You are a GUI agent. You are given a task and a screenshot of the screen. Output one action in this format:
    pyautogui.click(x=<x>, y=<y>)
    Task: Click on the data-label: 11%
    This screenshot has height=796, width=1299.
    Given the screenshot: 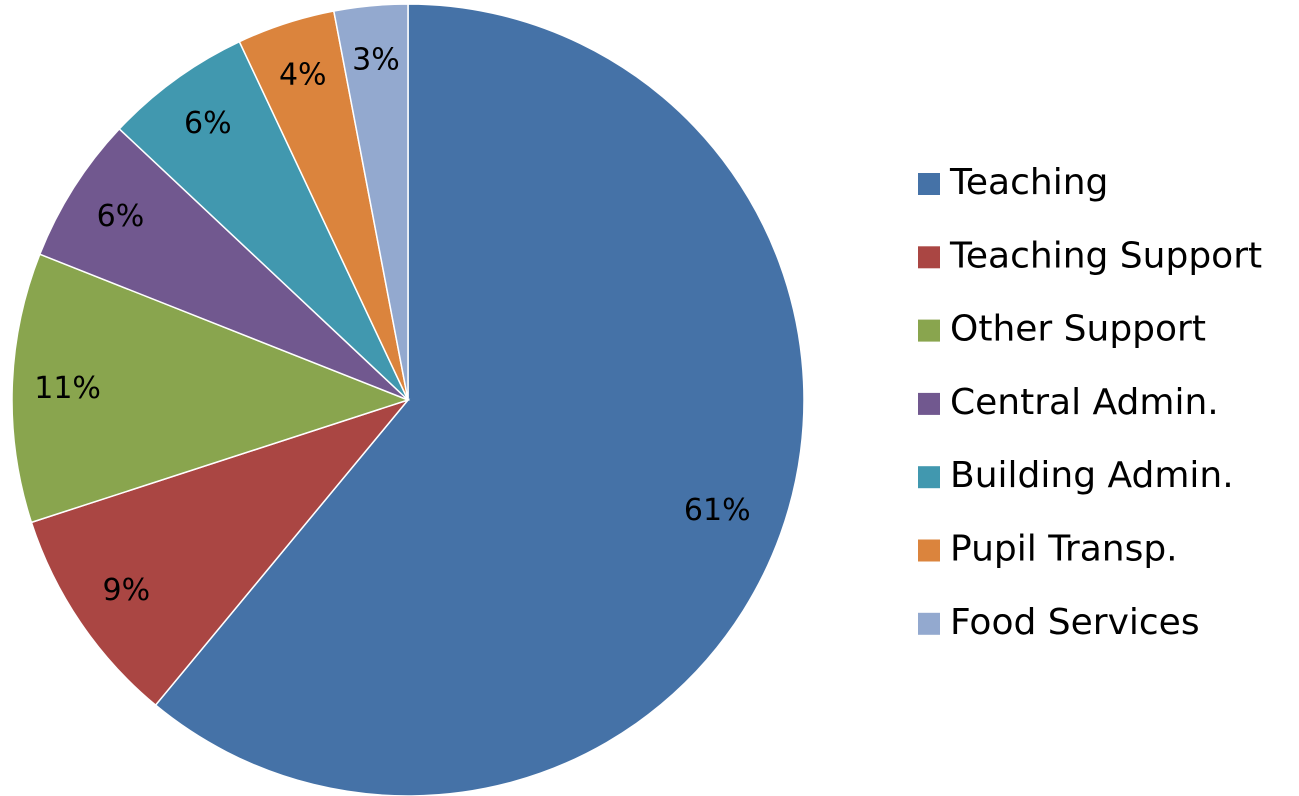 What is the action you would take?
    pyautogui.click(x=67, y=388)
    